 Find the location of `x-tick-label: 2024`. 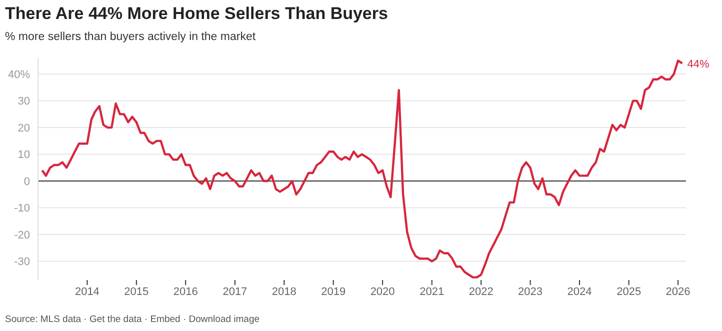

x-tick-label: 2024 is located at coordinates (579, 292).